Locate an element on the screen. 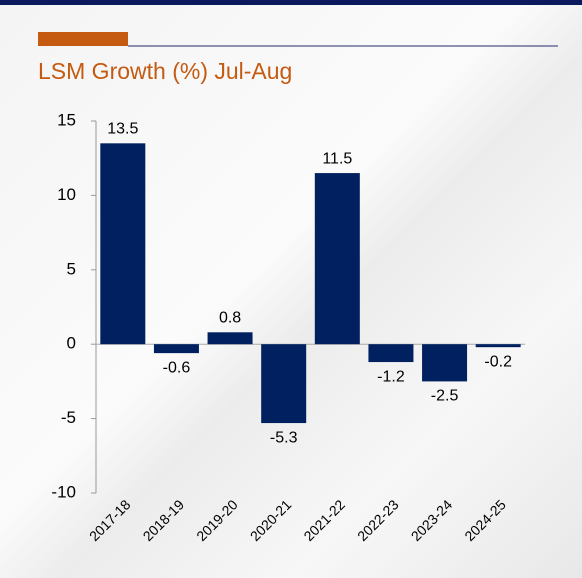 Image resolution: width=582 pixels, height=578 pixels. value-label: -1.2 is located at coordinates (391, 376).